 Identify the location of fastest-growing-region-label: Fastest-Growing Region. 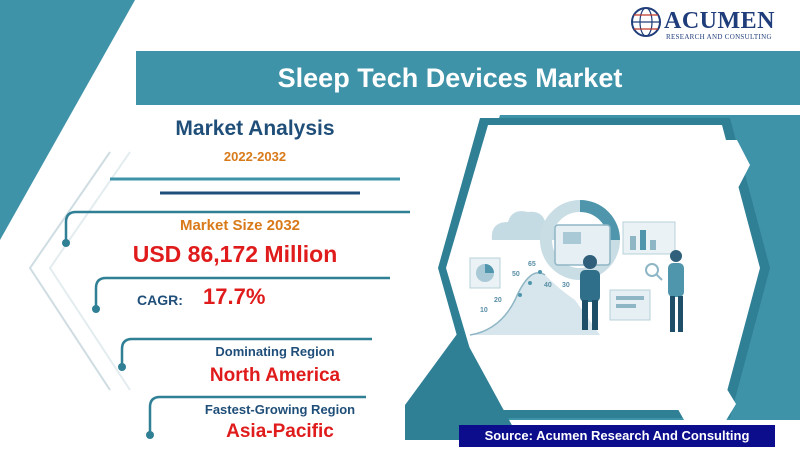
(280, 409).